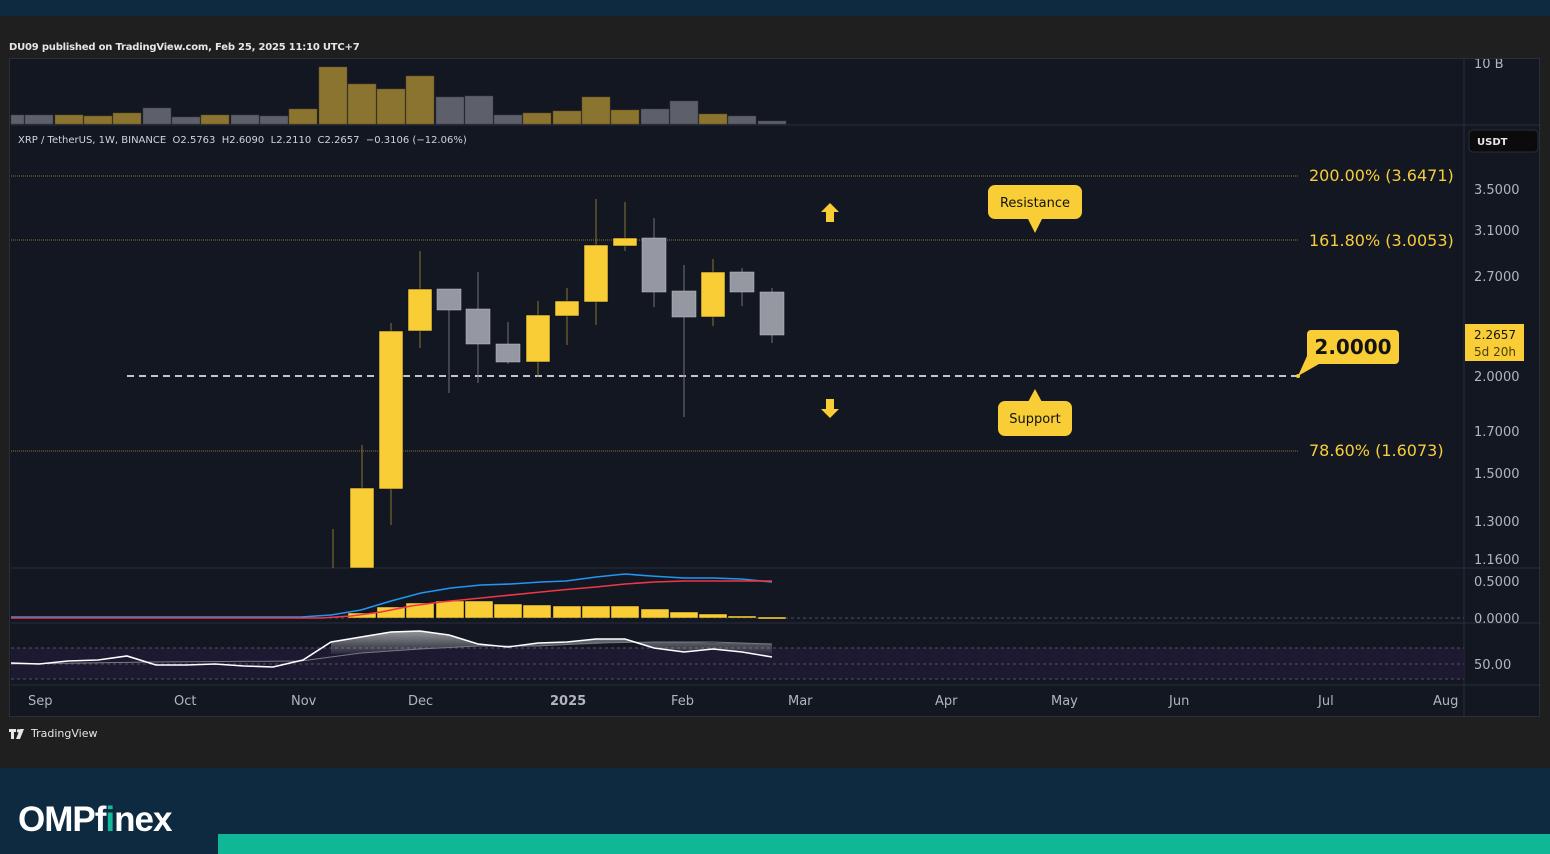 The width and height of the screenshot is (1550, 854). Describe the element at coordinates (1445, 701) in the screenshot. I see `svg-text: Aug` at that location.